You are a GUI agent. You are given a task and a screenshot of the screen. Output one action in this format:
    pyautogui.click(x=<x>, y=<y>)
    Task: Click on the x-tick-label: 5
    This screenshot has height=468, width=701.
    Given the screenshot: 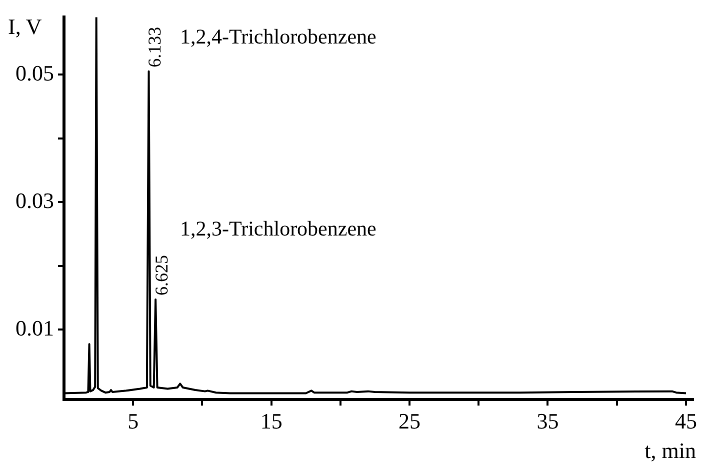 What is the action you would take?
    pyautogui.click(x=133, y=421)
    